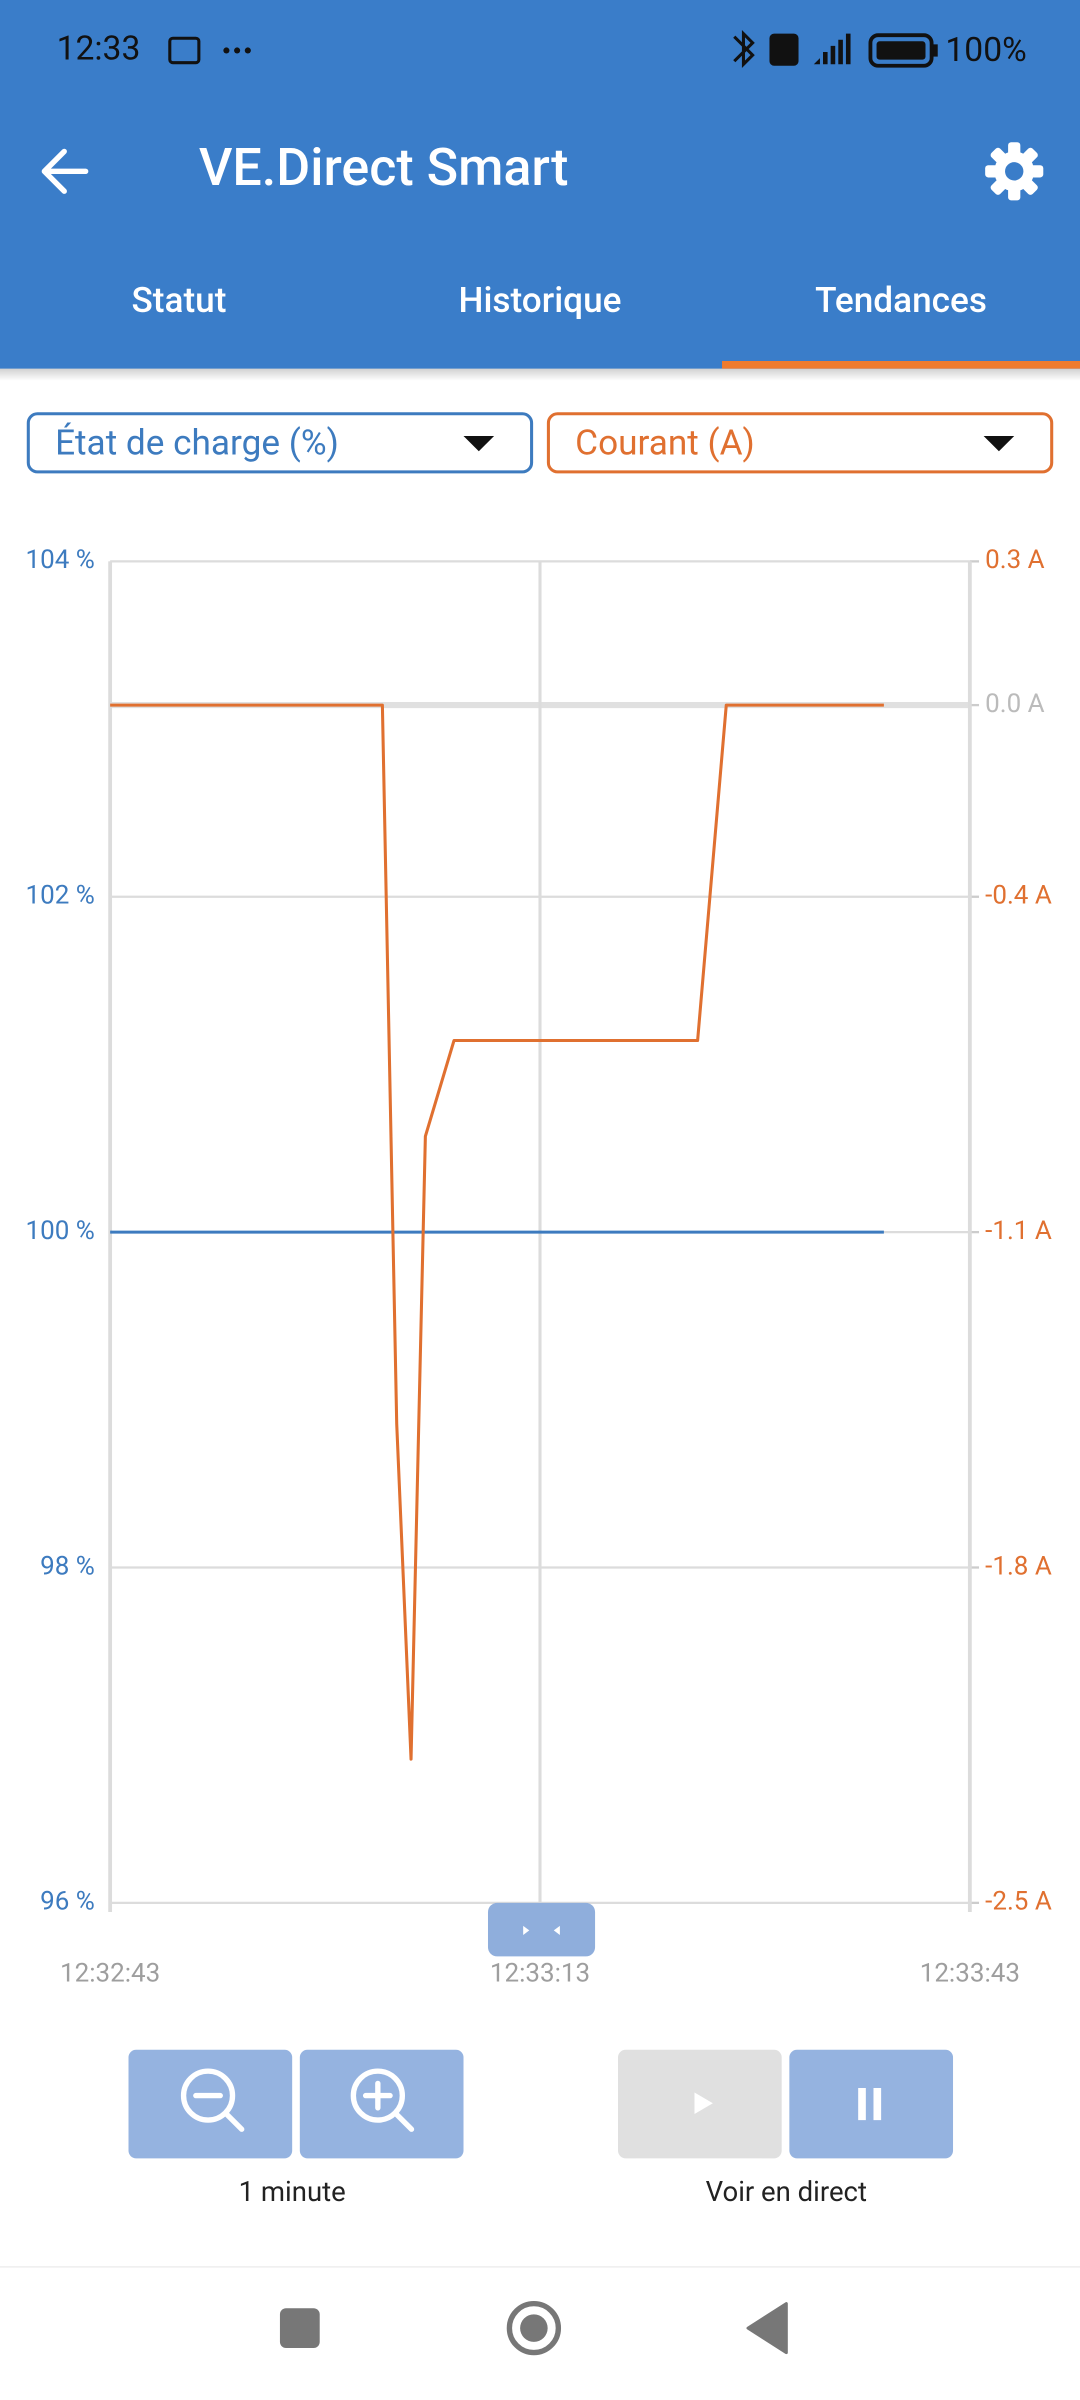  I want to click on left-series-dropdown: État de charge (%), so click(280, 443).